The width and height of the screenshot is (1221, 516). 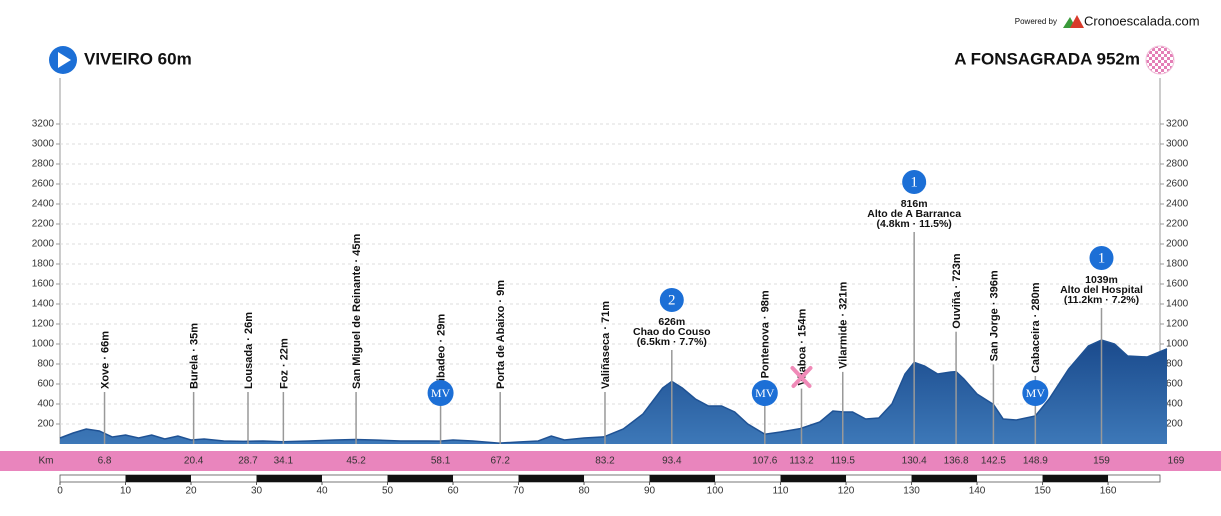 I want to click on climb-altitude: 816m, so click(x=914, y=204).